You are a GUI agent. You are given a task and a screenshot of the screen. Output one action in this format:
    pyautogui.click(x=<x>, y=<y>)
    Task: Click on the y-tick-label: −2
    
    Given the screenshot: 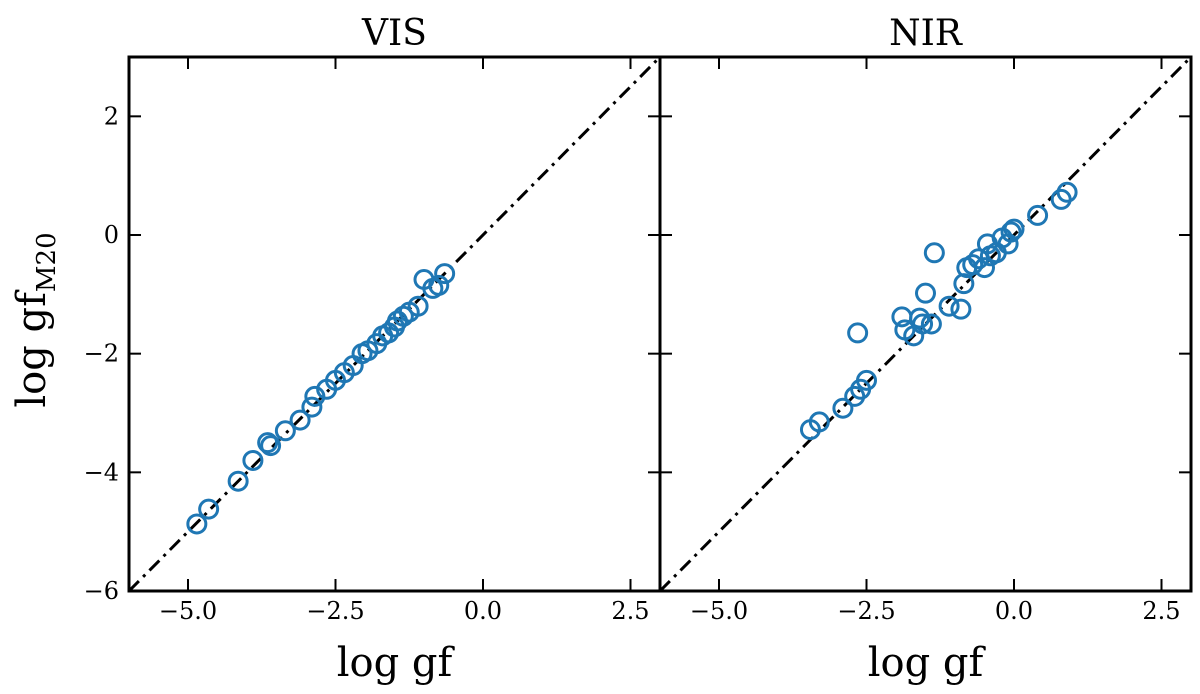 What is the action you would take?
    pyautogui.click(x=101, y=354)
    